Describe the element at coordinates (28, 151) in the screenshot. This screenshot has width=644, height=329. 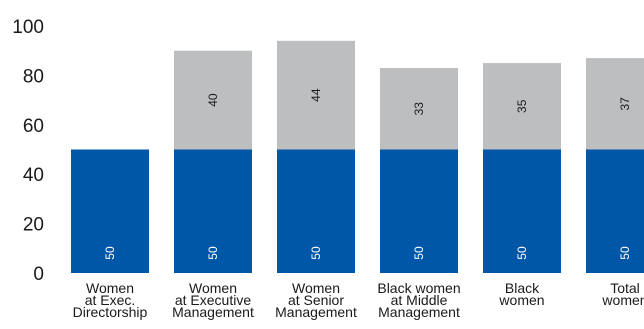
I see `y-axis: 0 20 40 60 80 100` at that location.